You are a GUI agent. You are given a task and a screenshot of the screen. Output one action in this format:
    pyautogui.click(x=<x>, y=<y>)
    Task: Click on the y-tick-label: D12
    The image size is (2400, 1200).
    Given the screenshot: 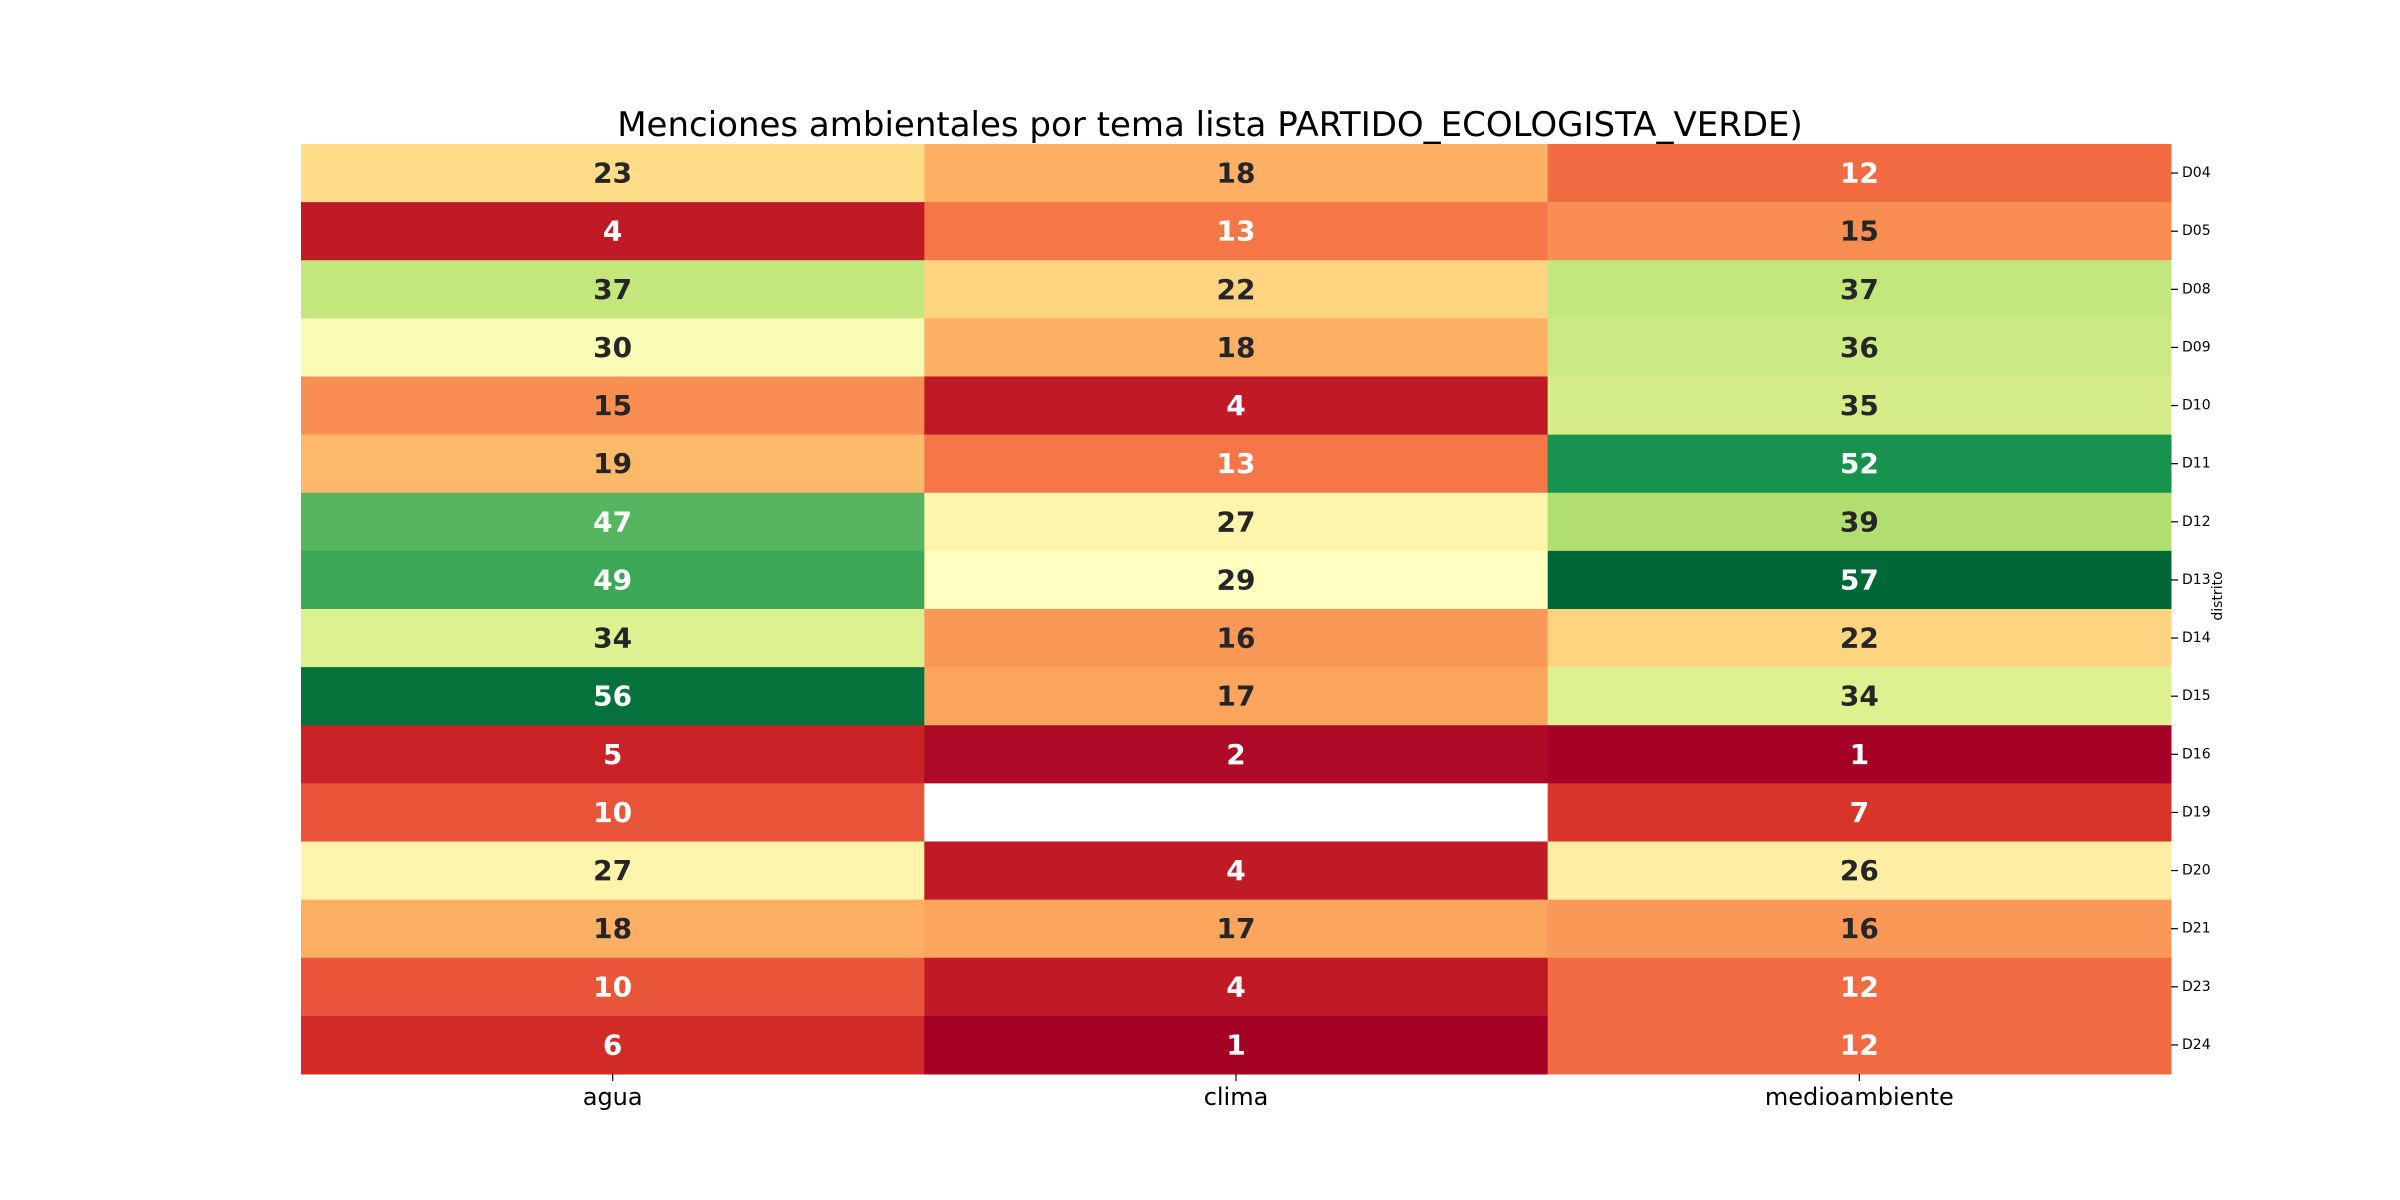 What is the action you would take?
    pyautogui.click(x=2196, y=522)
    